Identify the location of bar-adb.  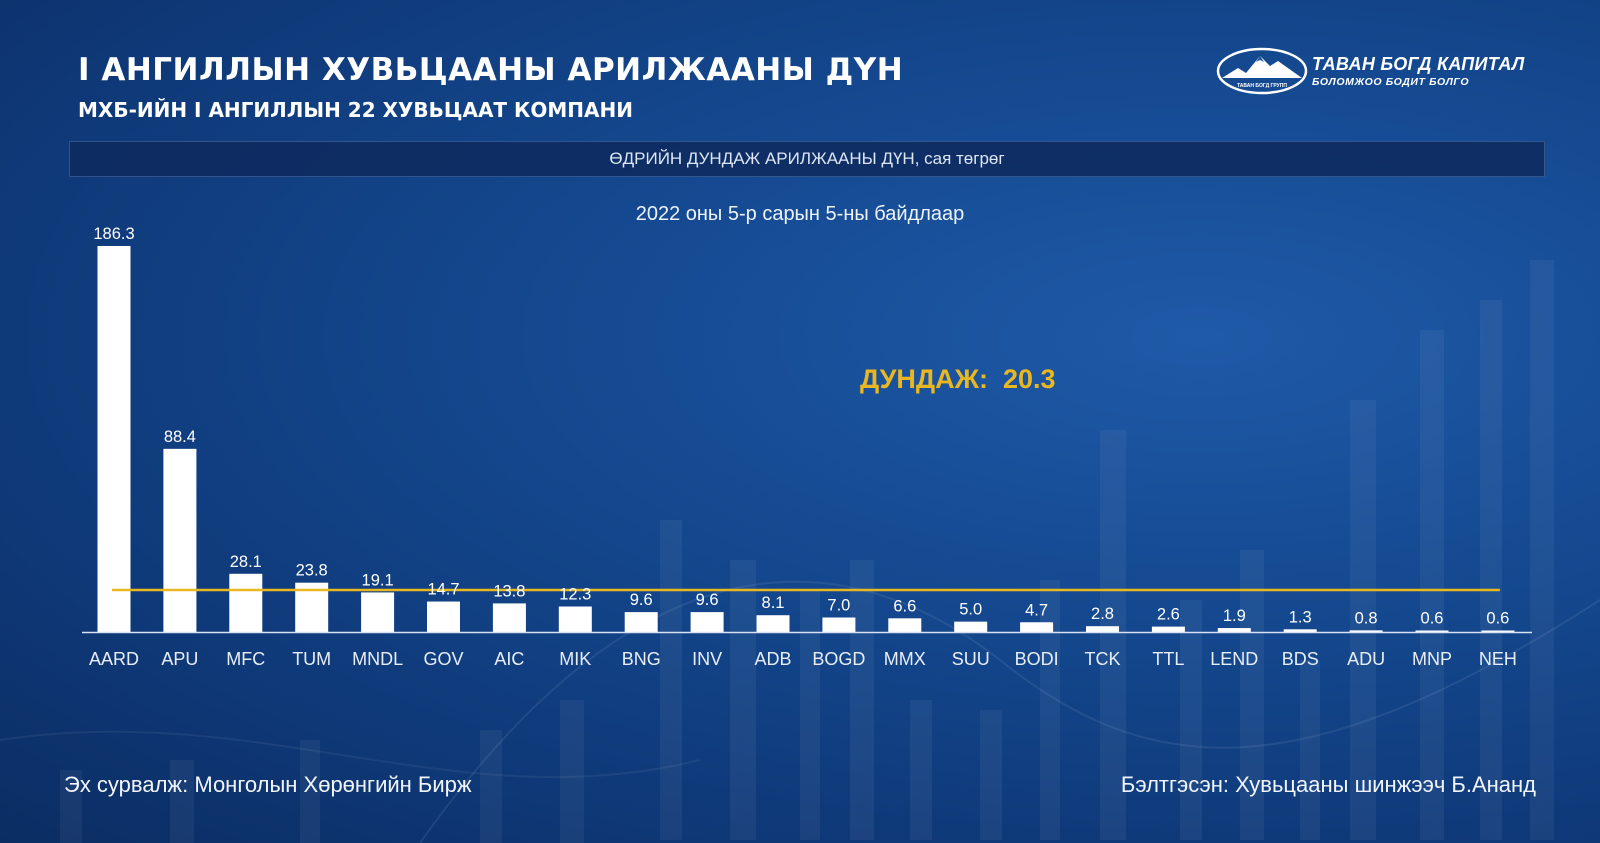
(773, 623).